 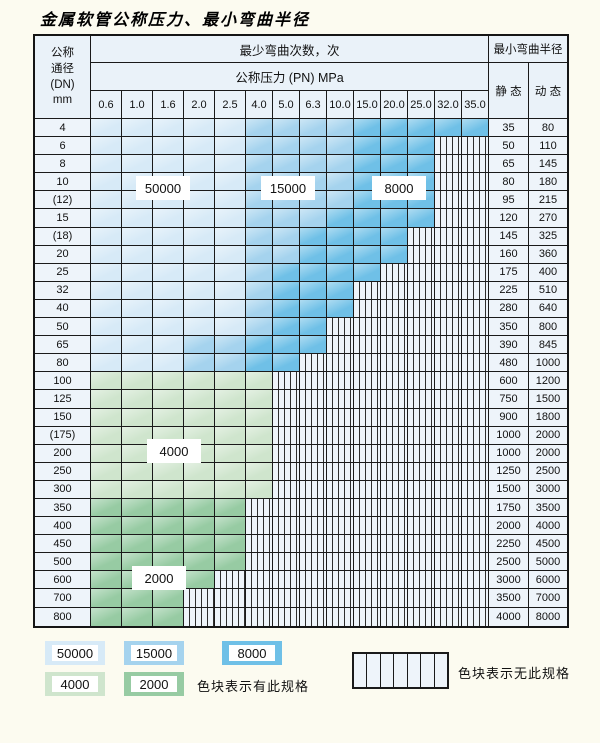 I want to click on table-row-dn-80: 80 480 1000, so click(x=301, y=363).